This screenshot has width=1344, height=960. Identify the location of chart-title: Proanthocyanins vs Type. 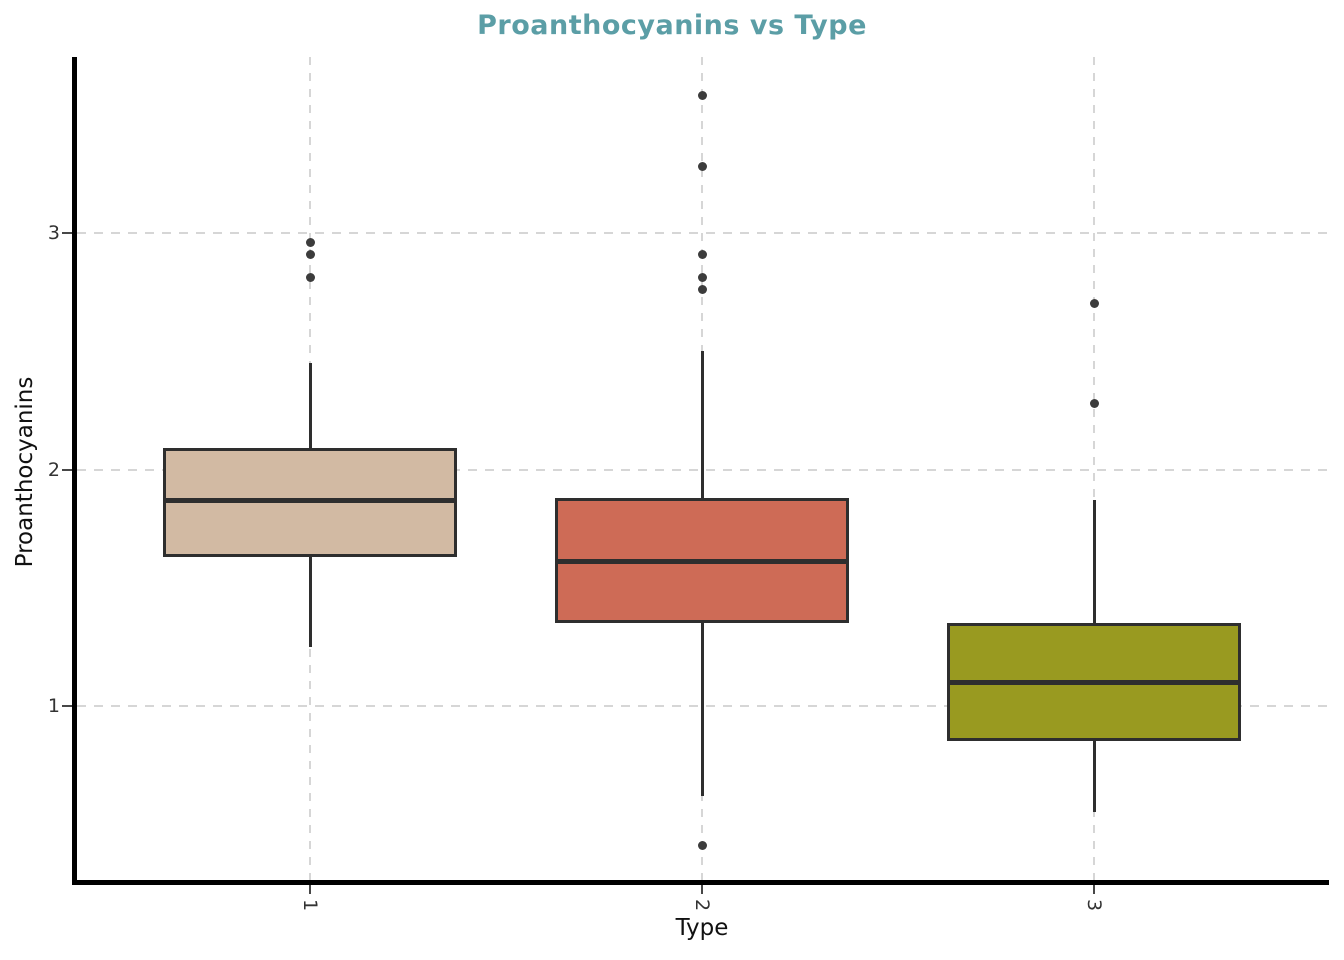
(672, 25).